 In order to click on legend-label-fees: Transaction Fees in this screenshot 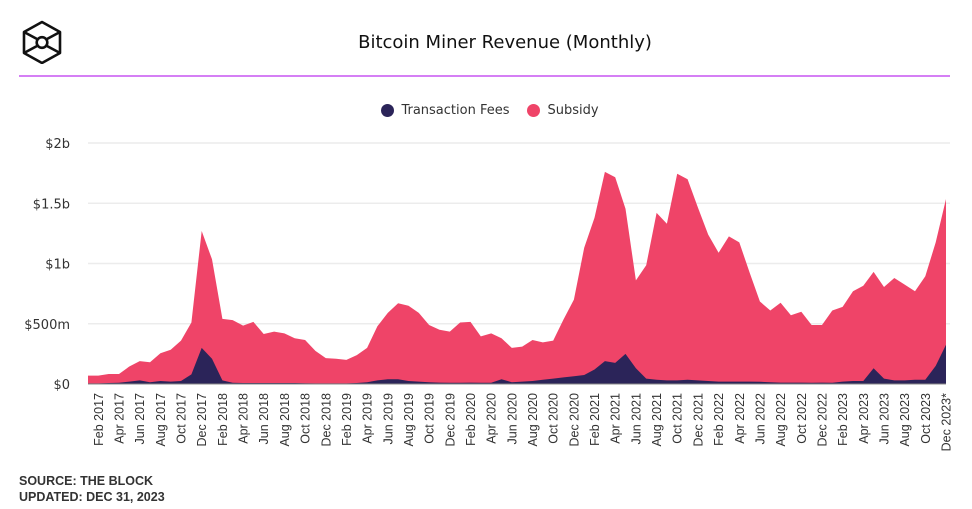, I will do `click(455, 110)`.